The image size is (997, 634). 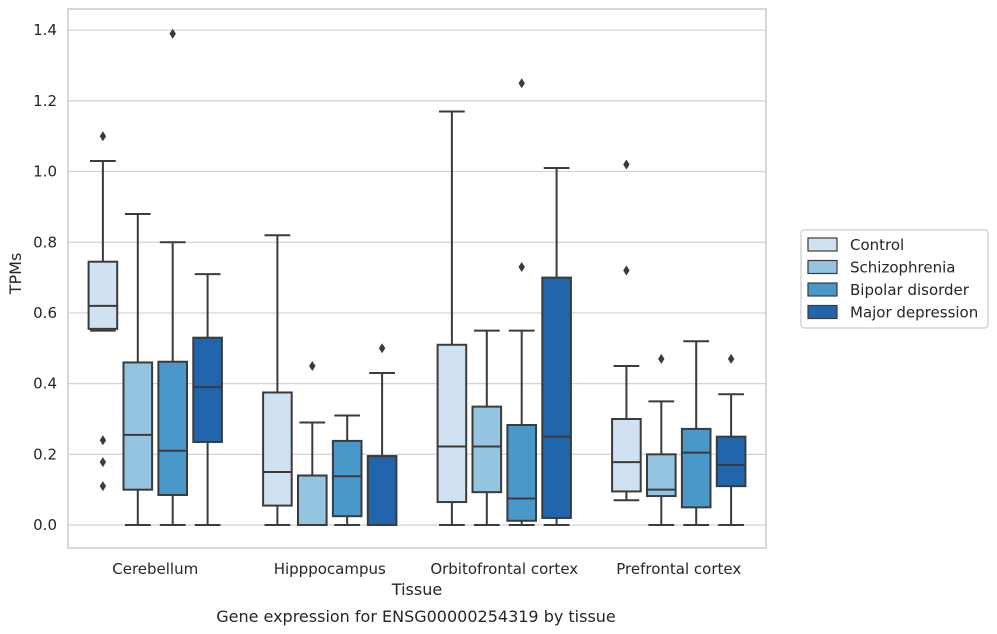 What do you see at coordinates (45, 384) in the screenshot?
I see `y-tick-label: 0.4` at bounding box center [45, 384].